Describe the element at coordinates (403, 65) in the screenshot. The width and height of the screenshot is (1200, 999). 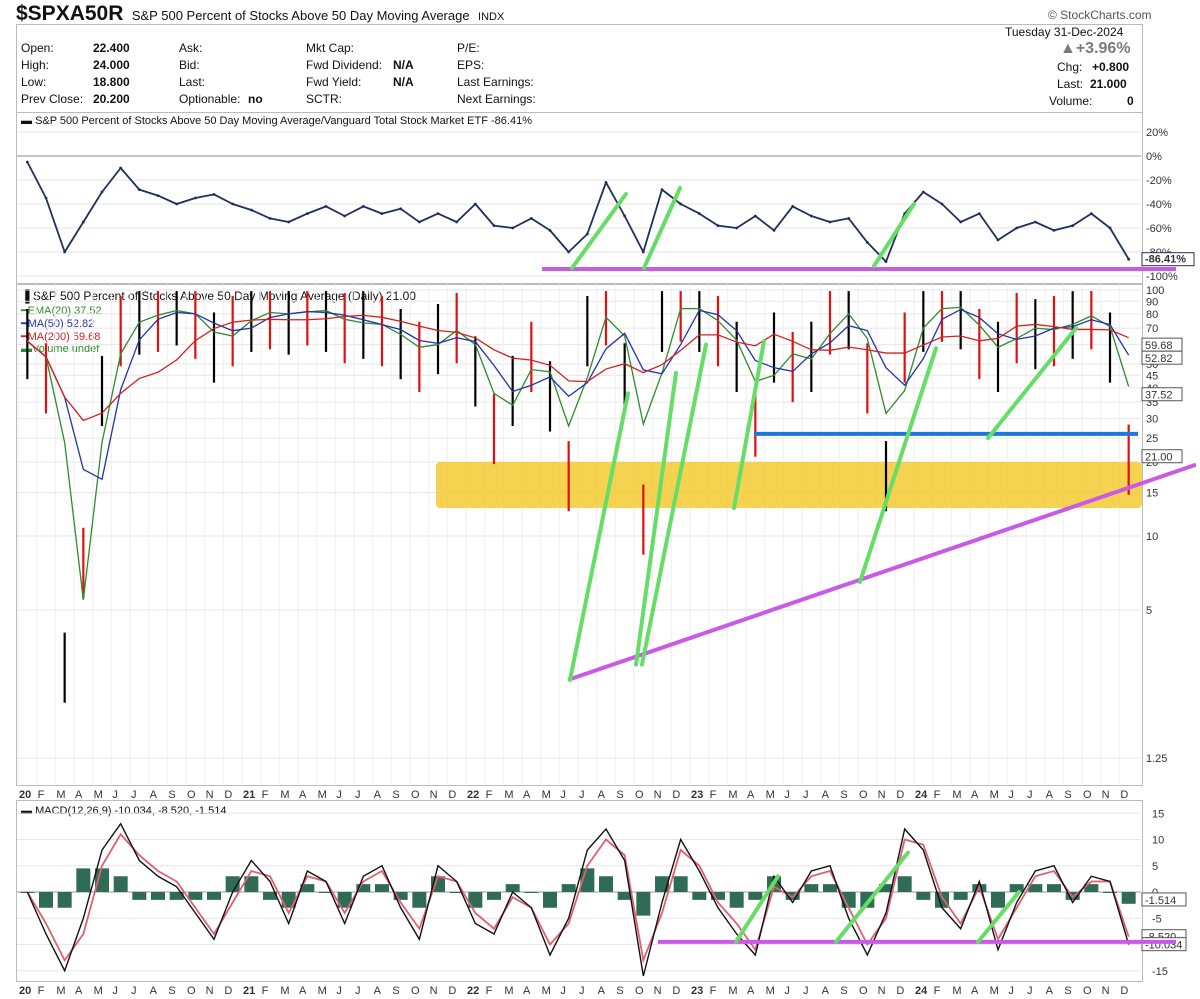
I see `fwd-dividend-value: N/A` at that location.